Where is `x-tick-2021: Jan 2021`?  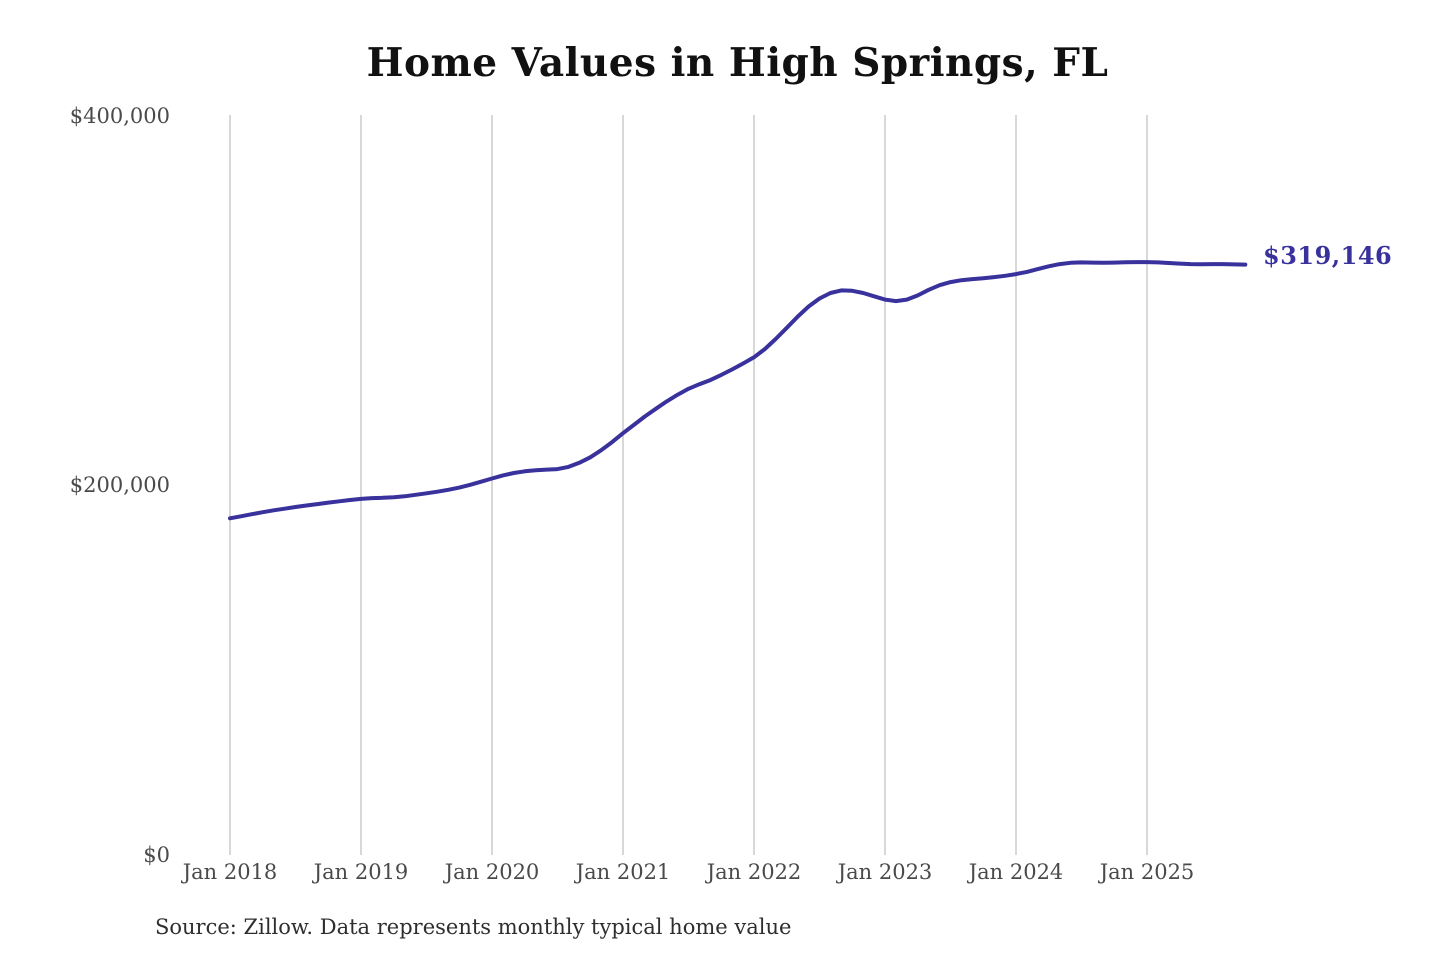
x-tick-2021: Jan 2021 is located at coordinates (623, 872).